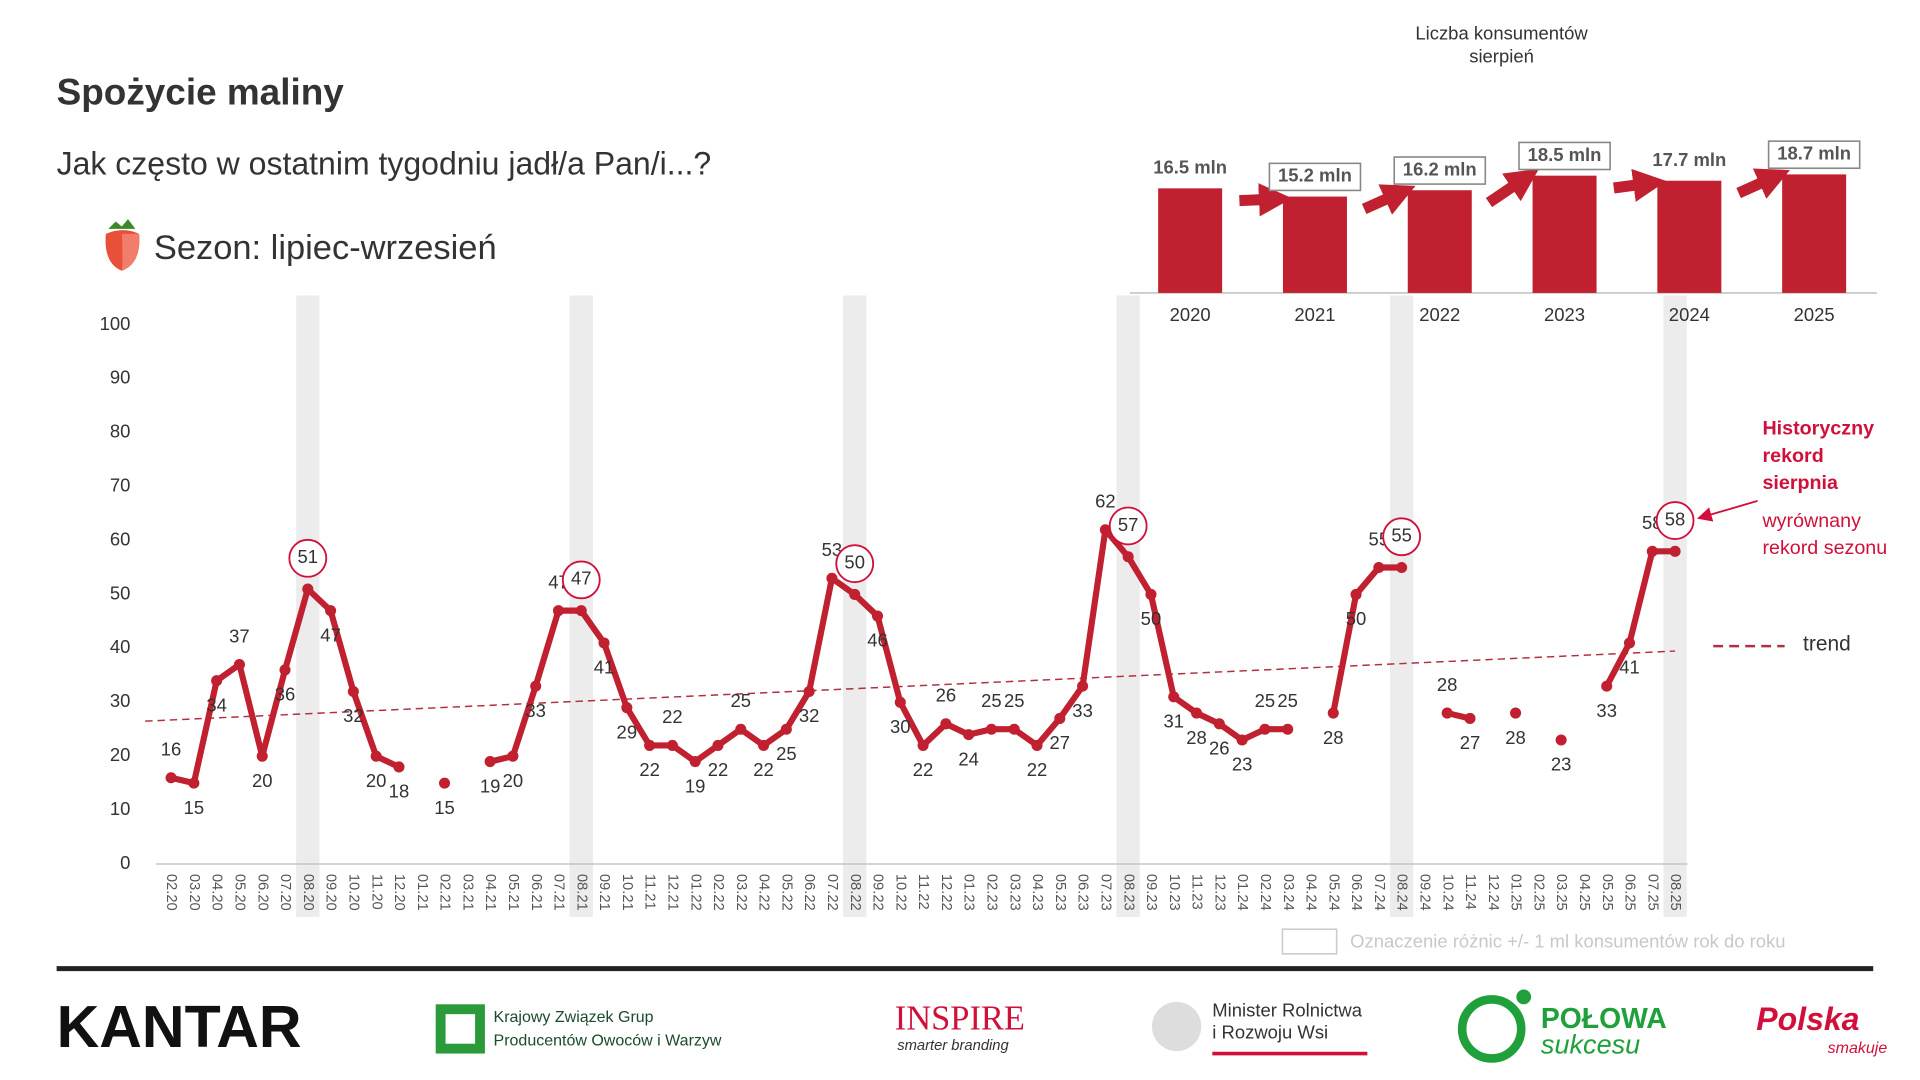  Describe the element at coordinates (627, 892) in the screenshot. I see `x-tick-label: 10.21` at that location.